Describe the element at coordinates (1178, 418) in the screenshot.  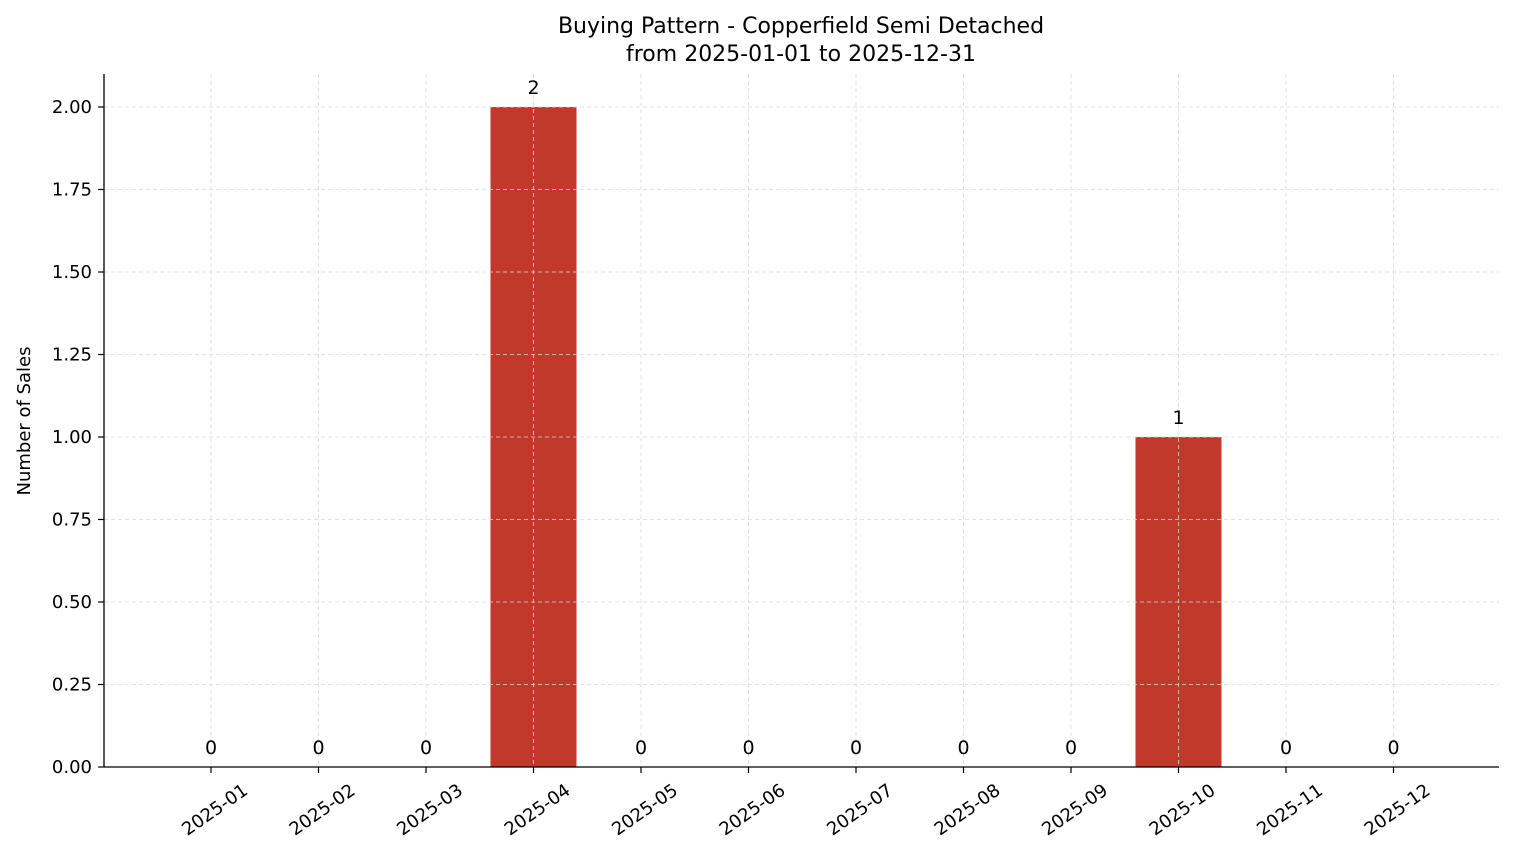
I see `bar-value-label: 1` at that location.